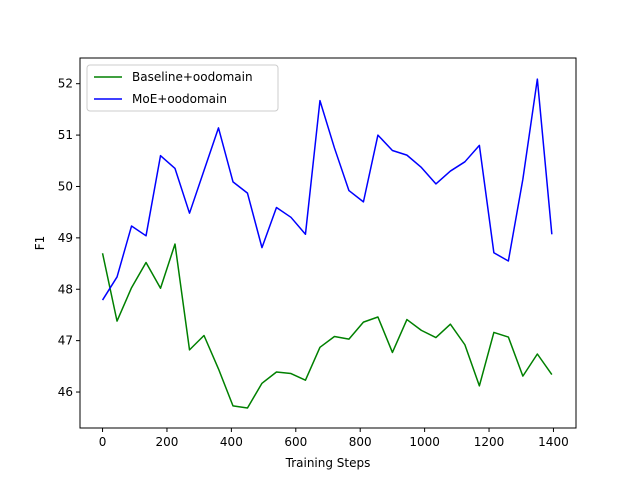 The width and height of the screenshot is (640, 480). I want to click on x-tick-label: 1400, so click(553, 442).